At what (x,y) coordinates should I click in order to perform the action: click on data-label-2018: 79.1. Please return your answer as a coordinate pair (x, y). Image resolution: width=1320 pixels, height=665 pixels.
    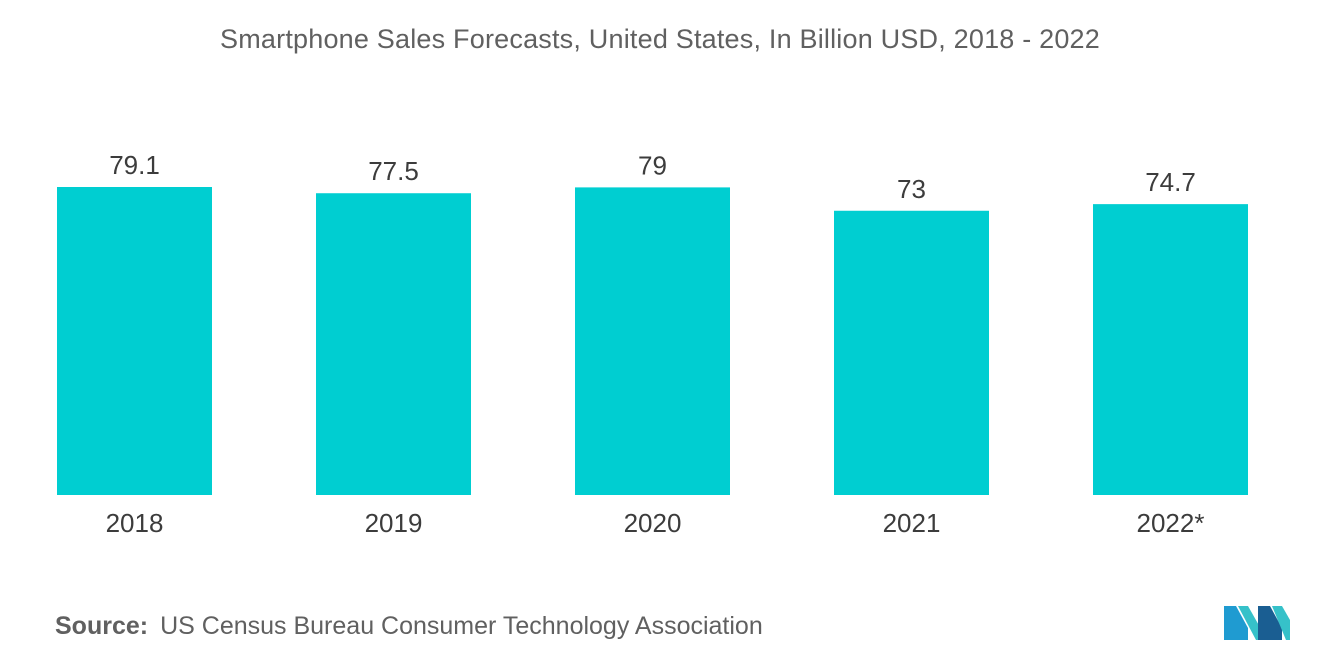
    Looking at the image, I should click on (134, 165).